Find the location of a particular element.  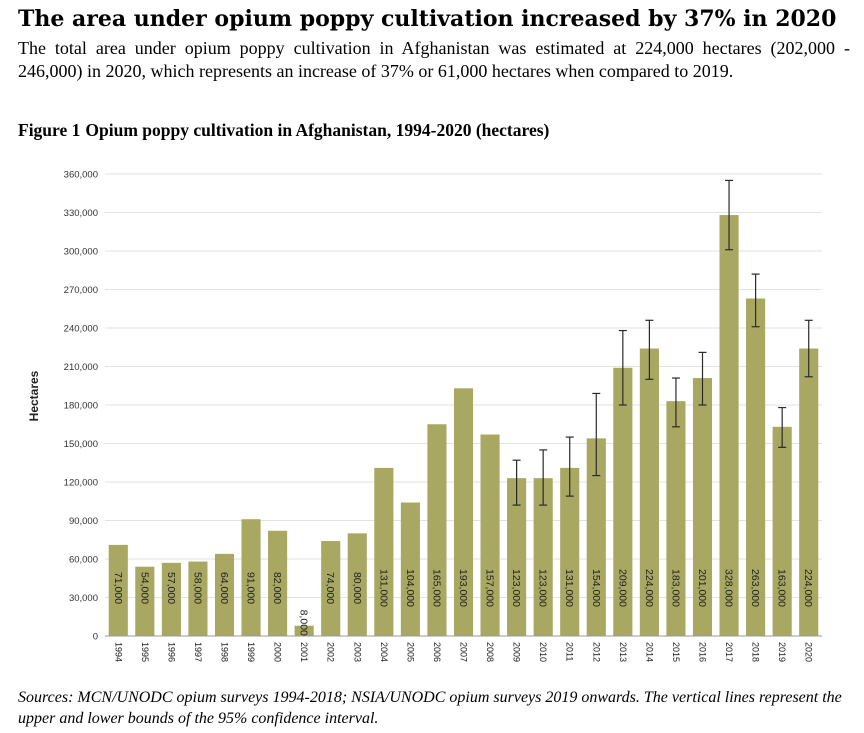

bar-2014 is located at coordinates (649, 492).